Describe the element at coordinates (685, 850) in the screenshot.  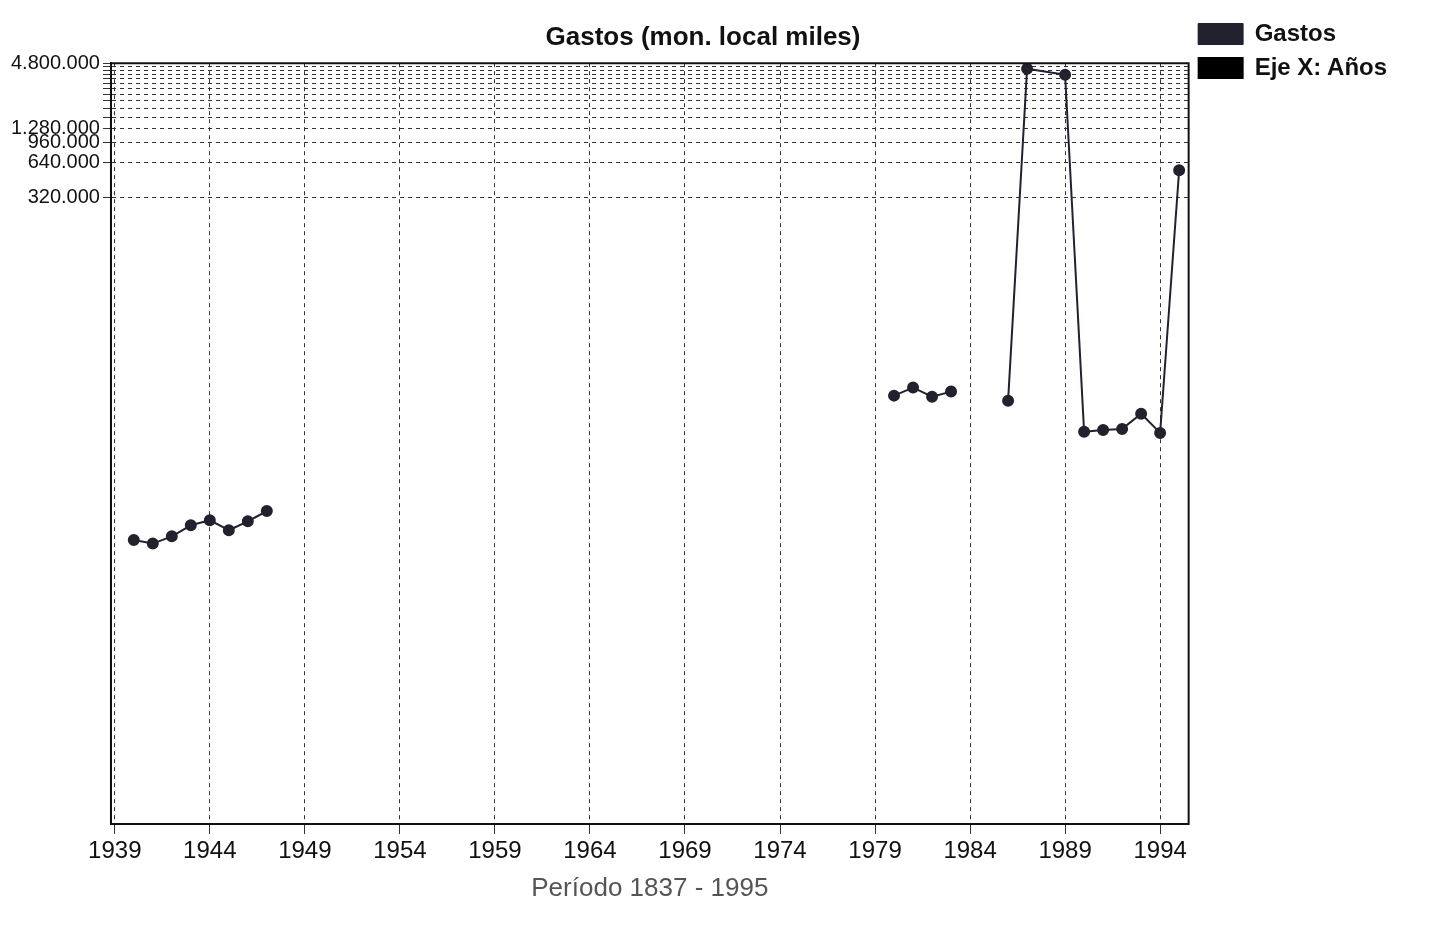
I see `x-tick-label: 1969` at that location.